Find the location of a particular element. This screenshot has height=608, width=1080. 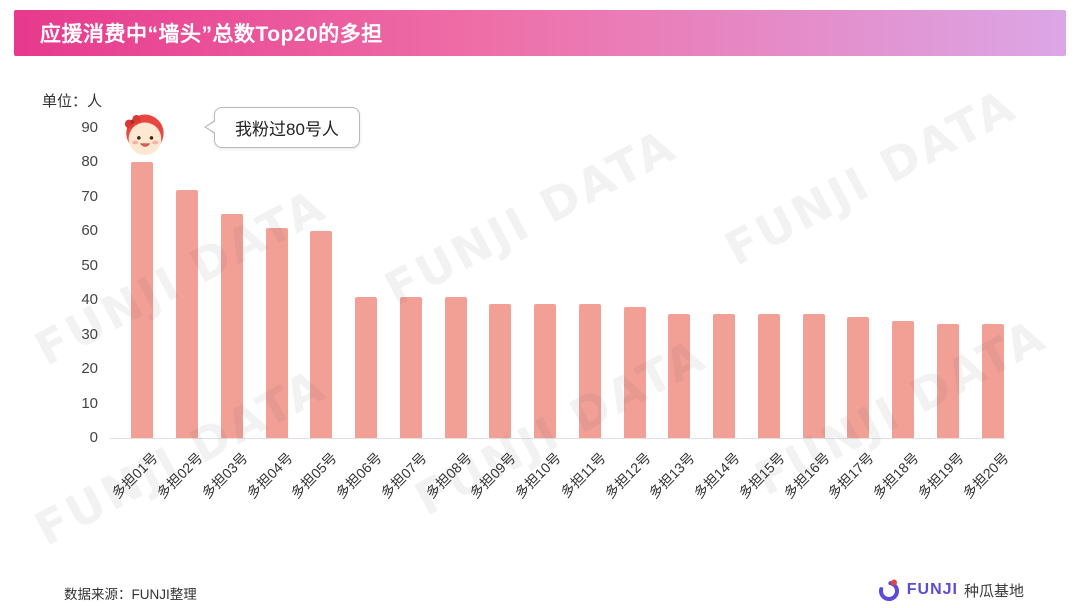

bar-多担16号 is located at coordinates (813, 376).